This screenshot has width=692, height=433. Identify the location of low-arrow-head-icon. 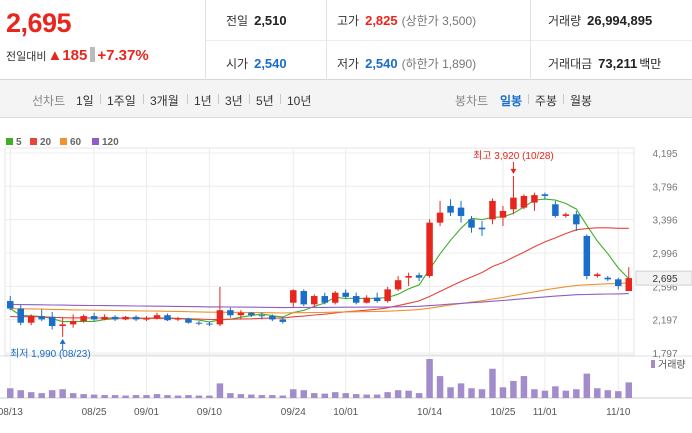
(62, 341).